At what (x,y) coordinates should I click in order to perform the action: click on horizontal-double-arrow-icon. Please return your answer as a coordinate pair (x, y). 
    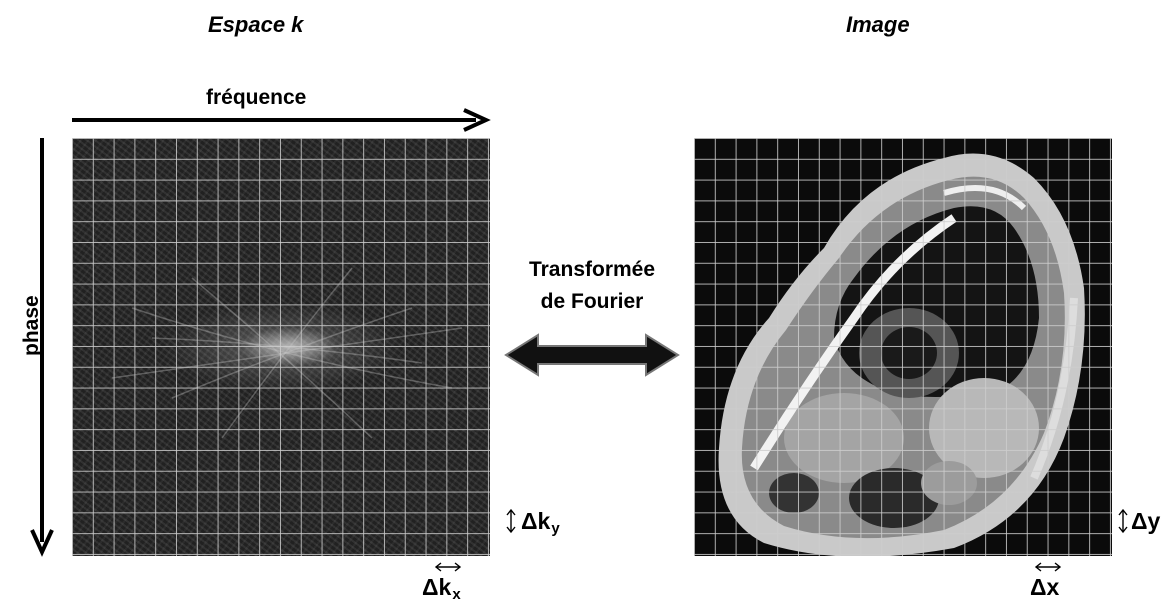
    Looking at the image, I should click on (448, 567).